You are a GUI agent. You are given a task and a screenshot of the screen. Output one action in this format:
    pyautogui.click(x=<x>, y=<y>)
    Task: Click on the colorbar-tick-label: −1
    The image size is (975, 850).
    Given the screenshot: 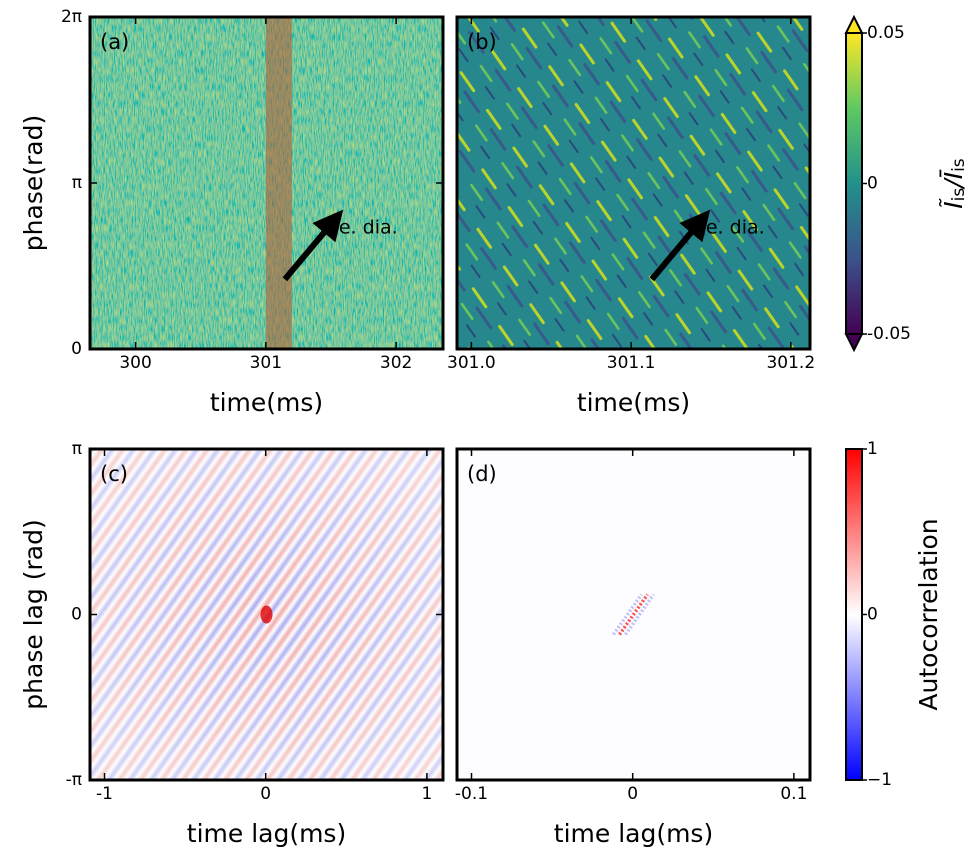 What is the action you would take?
    pyautogui.click(x=879, y=780)
    